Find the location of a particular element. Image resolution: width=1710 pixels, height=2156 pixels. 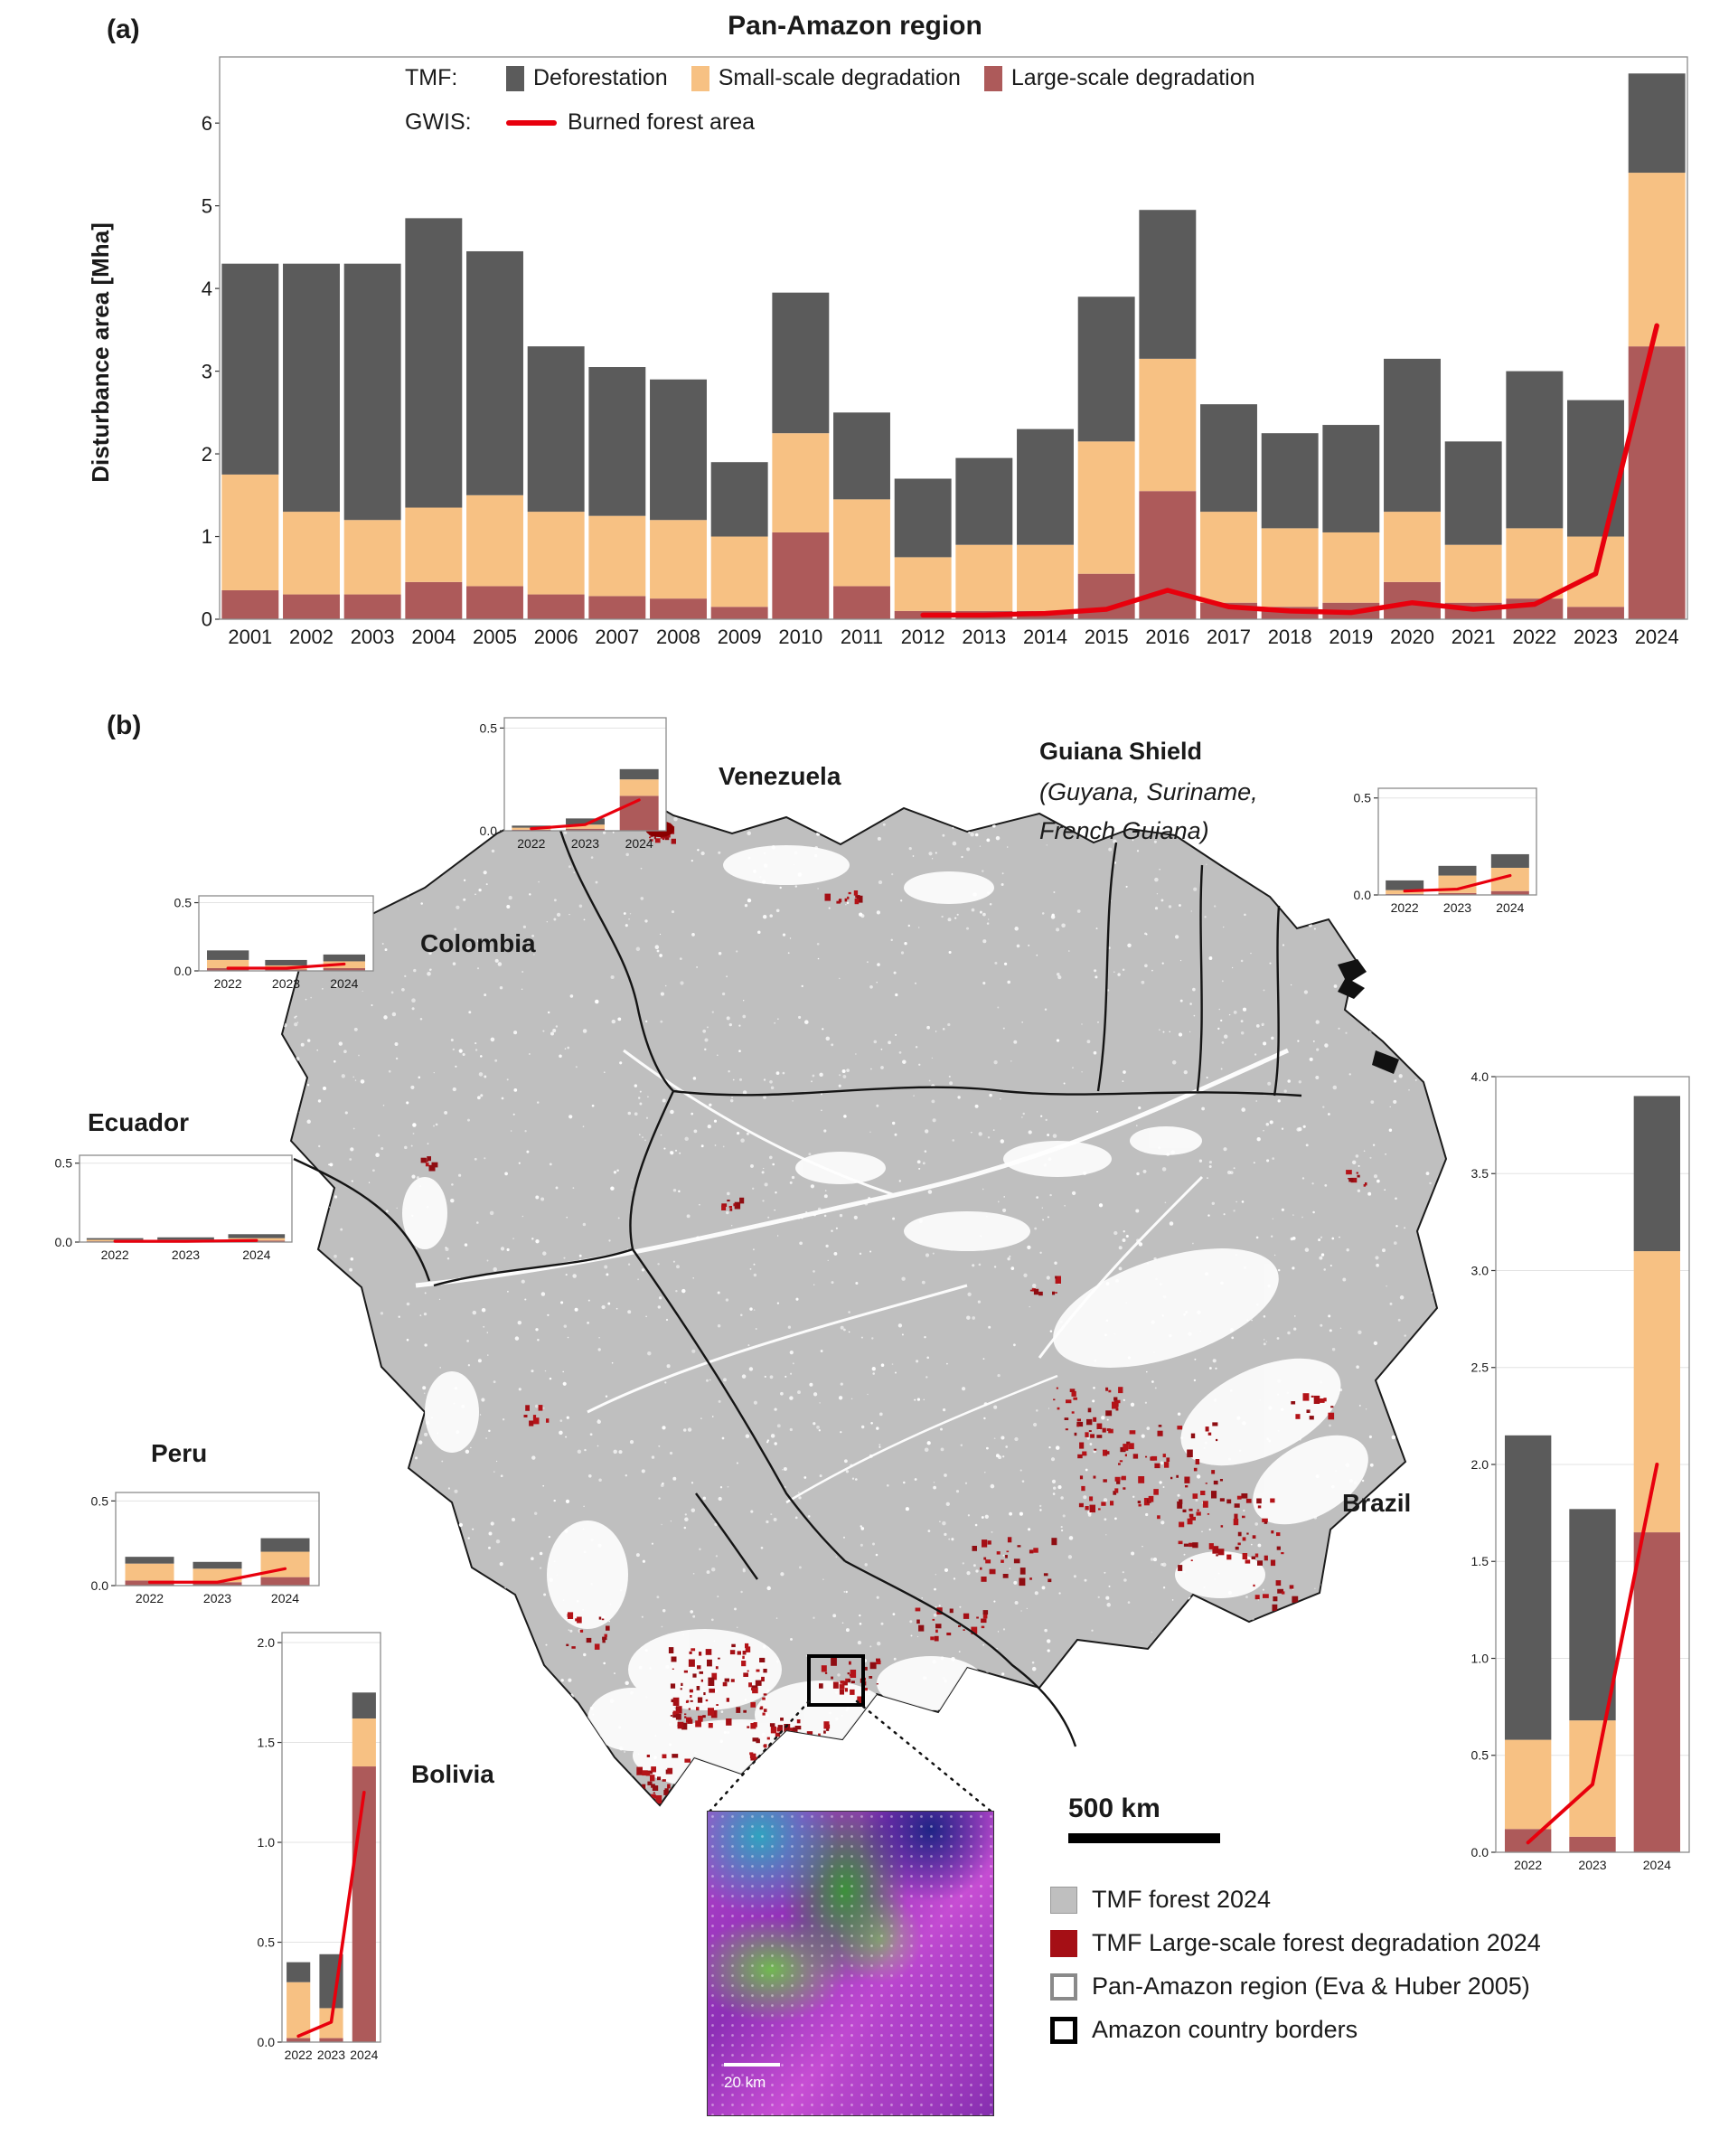

ecuador-label: Ecuador is located at coordinates (139, 1122).